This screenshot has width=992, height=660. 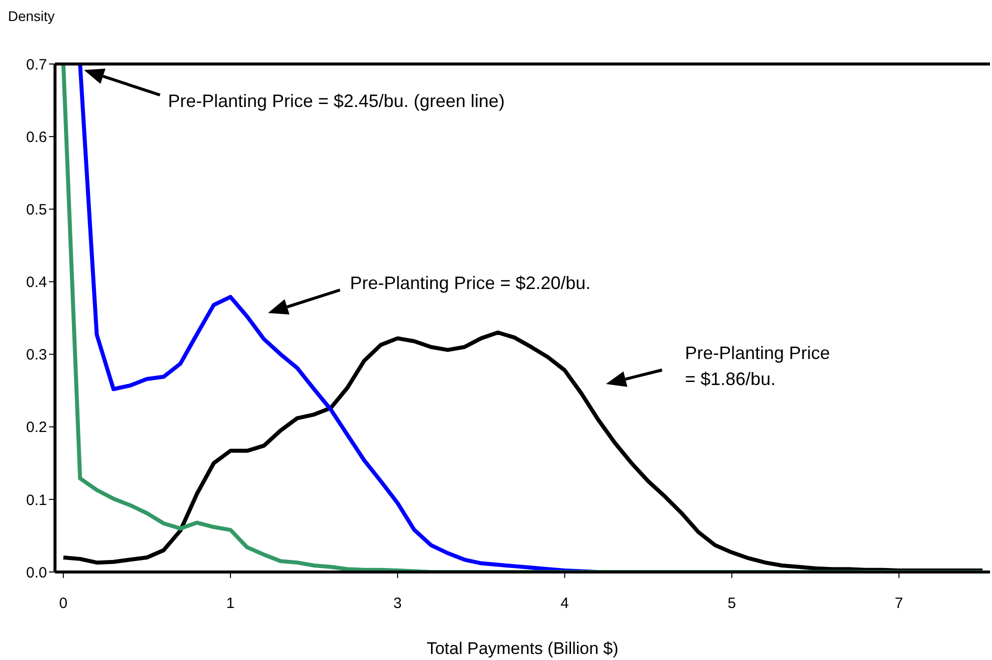 I want to click on y-tick-label: 0.2, so click(x=36, y=427).